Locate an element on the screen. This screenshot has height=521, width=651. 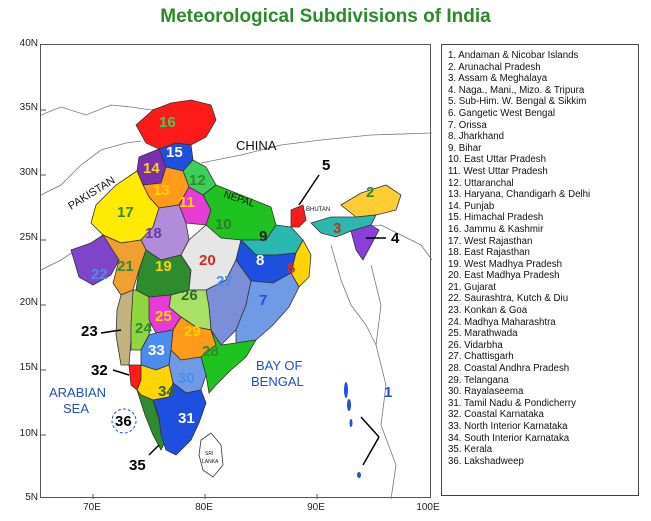
region-label-3: 3 is located at coordinates (337, 228).